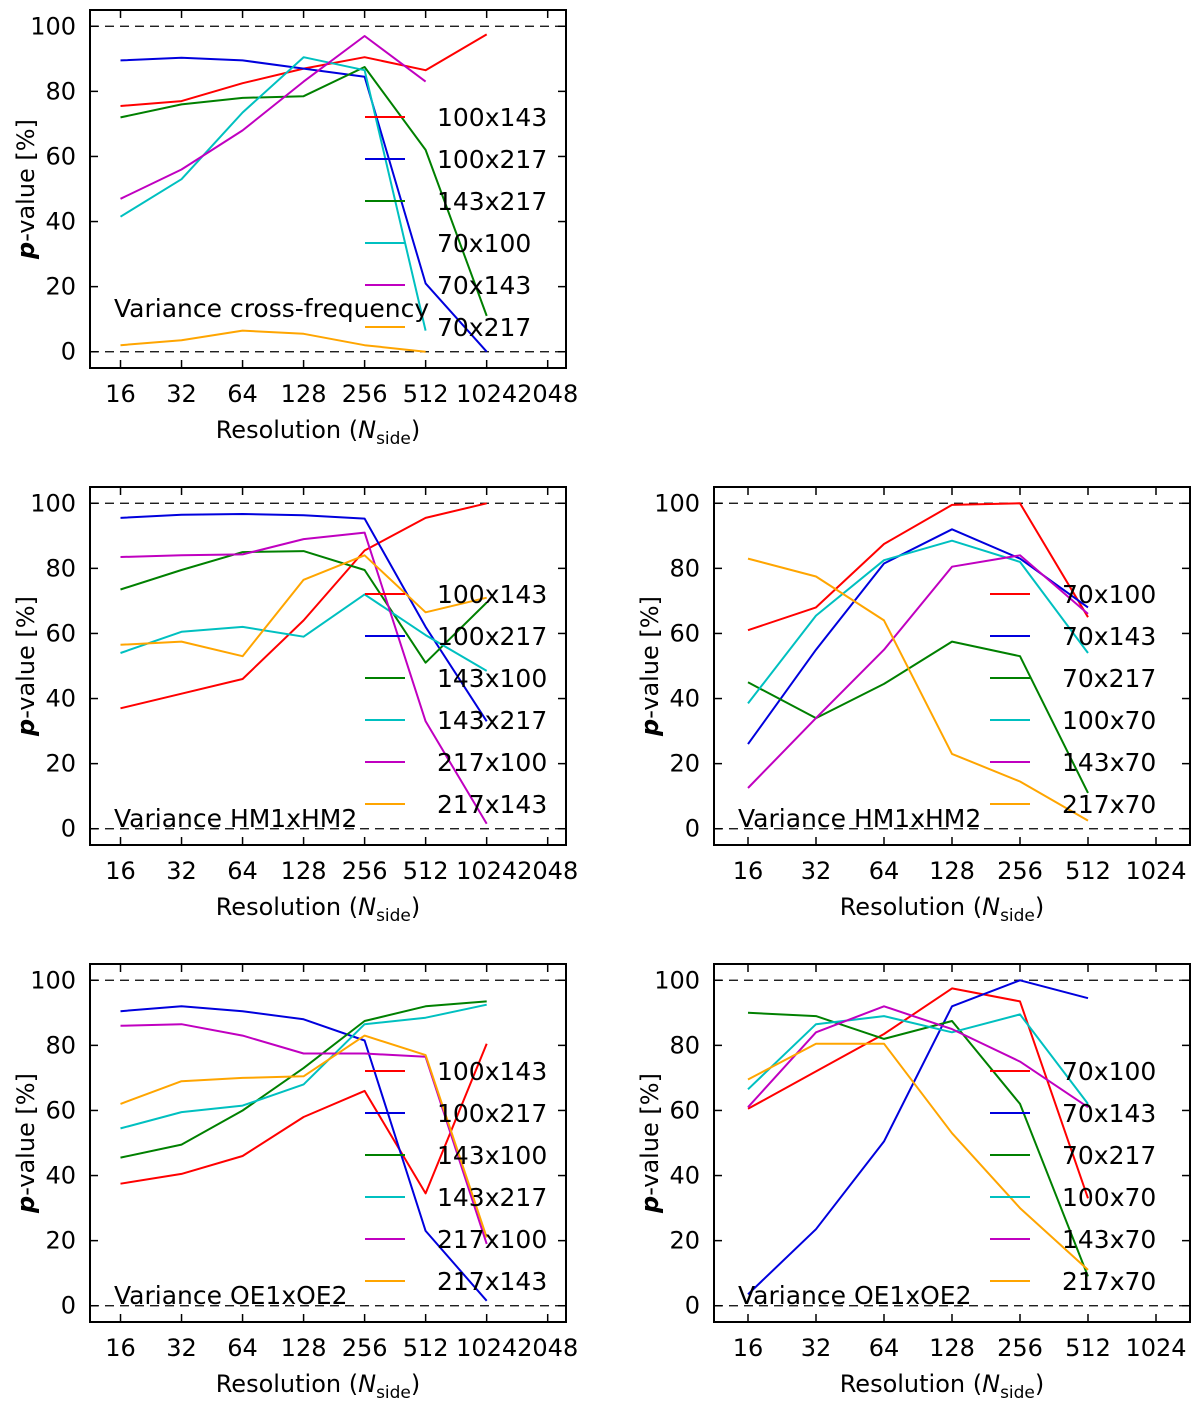 This screenshot has width=1200, height=1407. I want to click on series-line-100x143, so click(304, 1119).